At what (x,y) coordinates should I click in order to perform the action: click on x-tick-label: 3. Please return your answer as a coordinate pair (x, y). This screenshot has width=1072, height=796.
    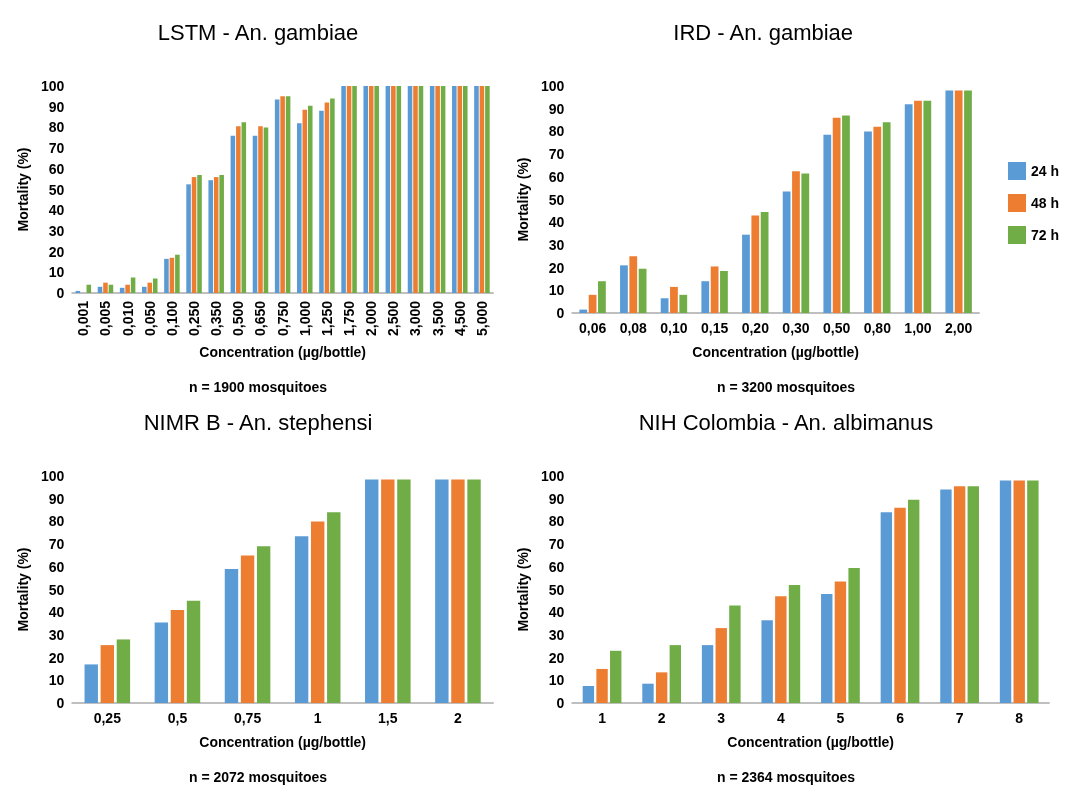
    Looking at the image, I should click on (721, 718).